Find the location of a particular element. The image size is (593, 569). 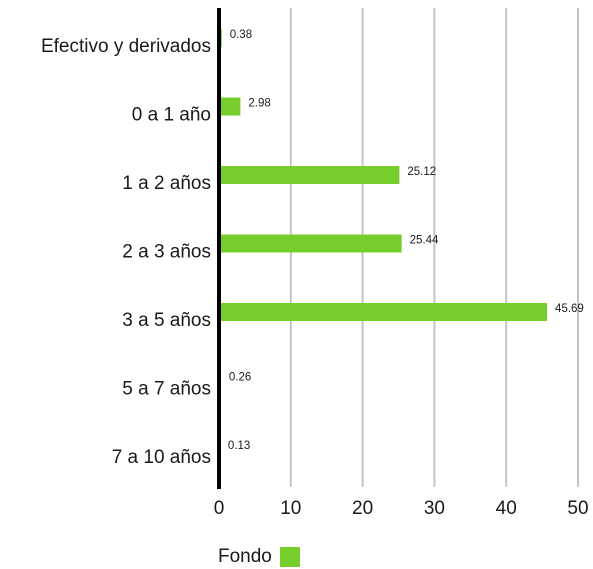

legend: Fondo is located at coordinates (259, 557).